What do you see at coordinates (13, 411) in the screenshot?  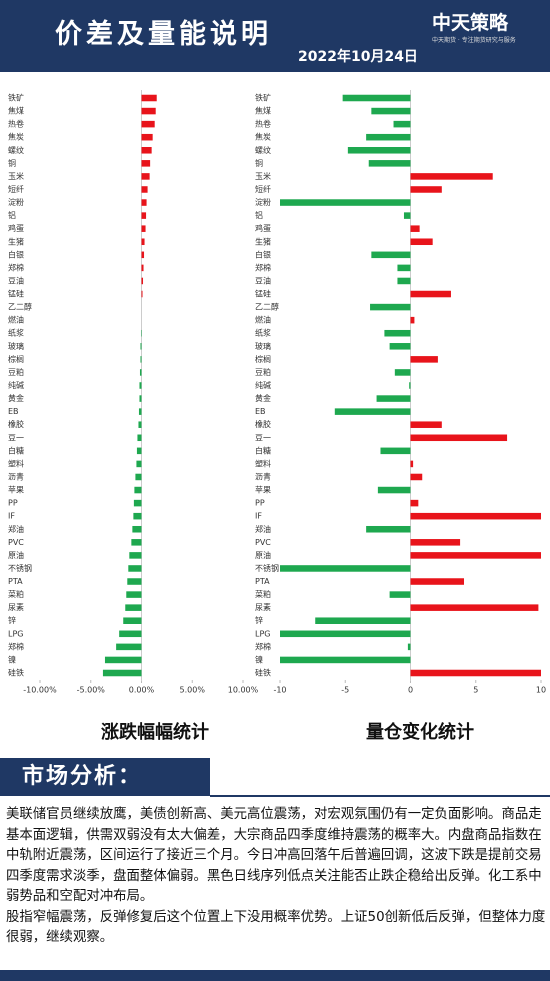 I see `y-tick-label: EB` at bounding box center [13, 411].